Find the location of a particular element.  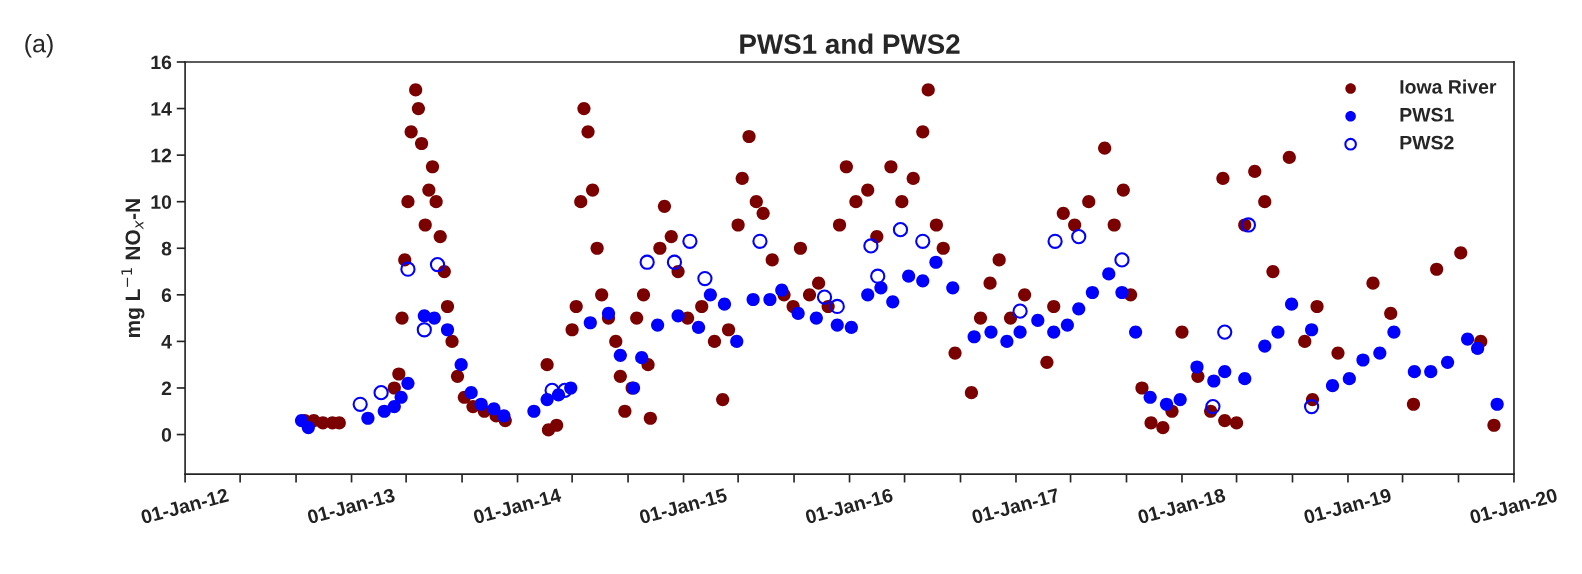

legend-label: Iowa River is located at coordinates (1448, 86).